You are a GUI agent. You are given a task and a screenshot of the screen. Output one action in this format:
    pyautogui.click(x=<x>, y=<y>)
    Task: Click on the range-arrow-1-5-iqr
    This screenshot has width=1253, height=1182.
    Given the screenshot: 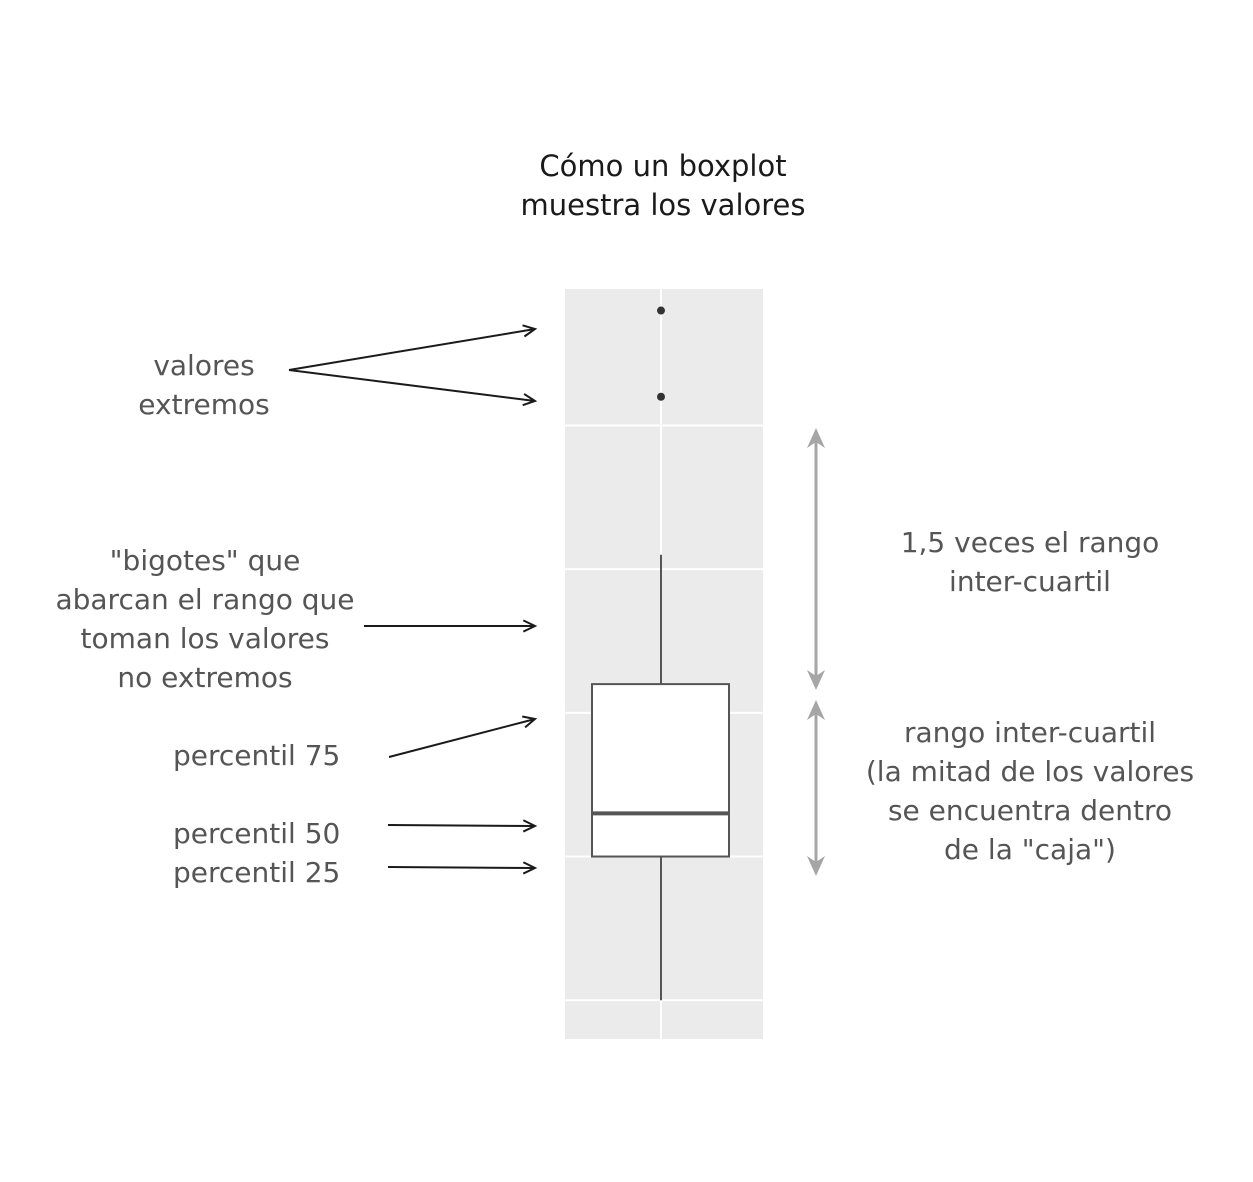 What is the action you would take?
    pyautogui.click(x=816, y=559)
    